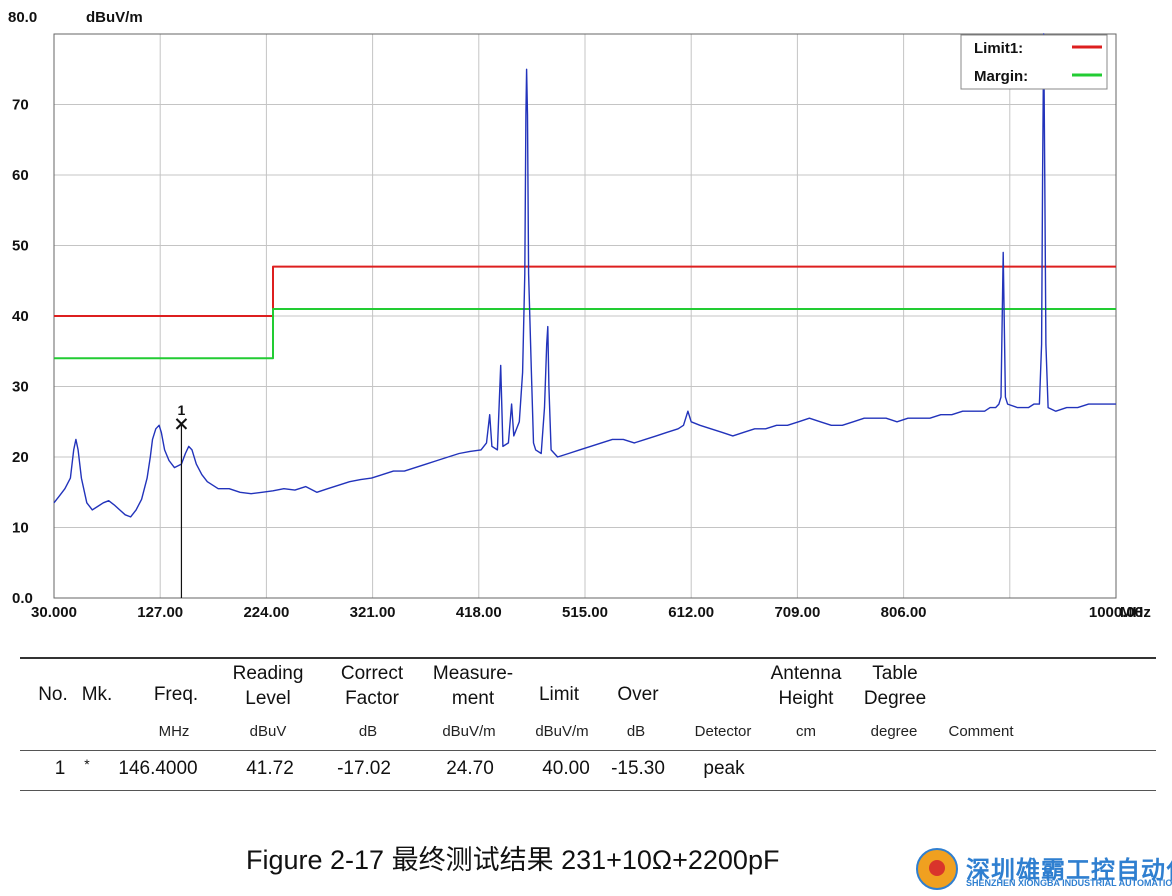  Describe the element at coordinates (1116, 612) in the screenshot. I see `x-tick-label: 1000.00` at that location.